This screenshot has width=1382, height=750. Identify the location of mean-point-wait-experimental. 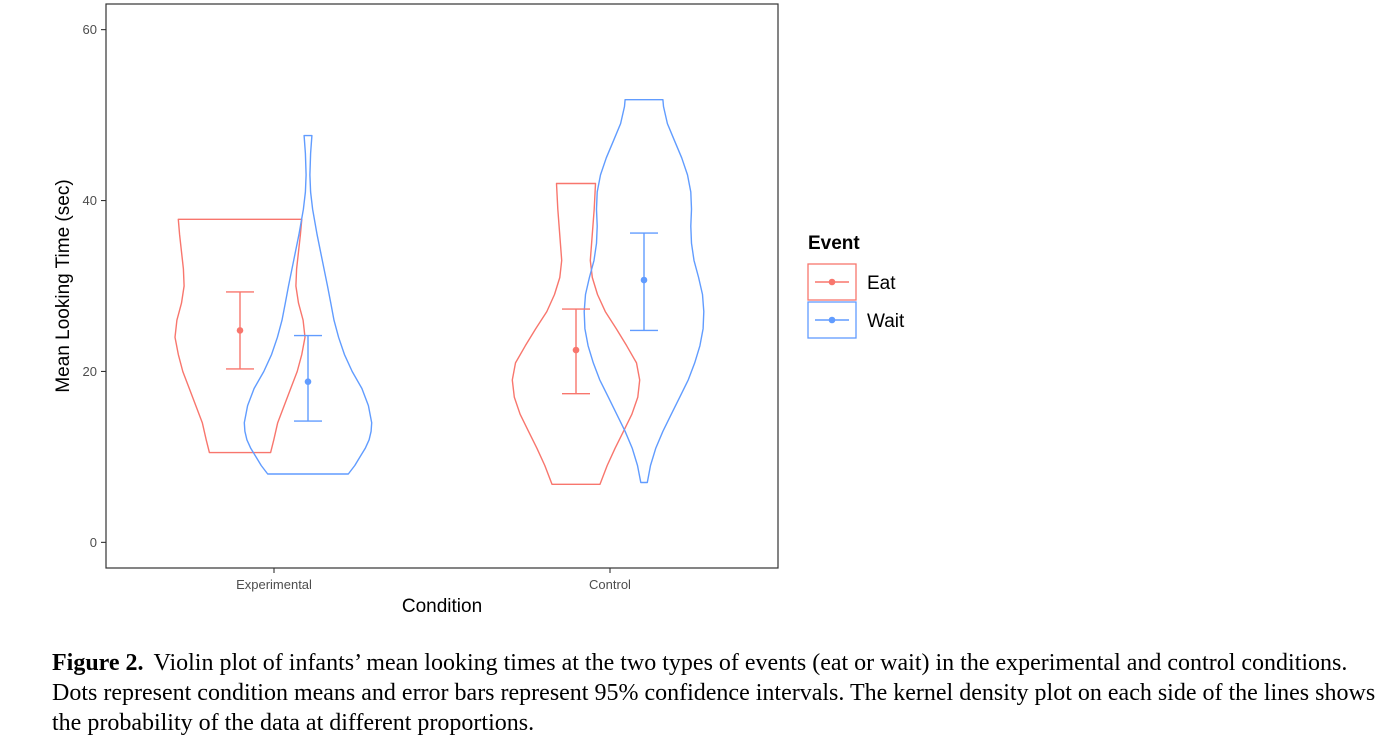
(308, 382).